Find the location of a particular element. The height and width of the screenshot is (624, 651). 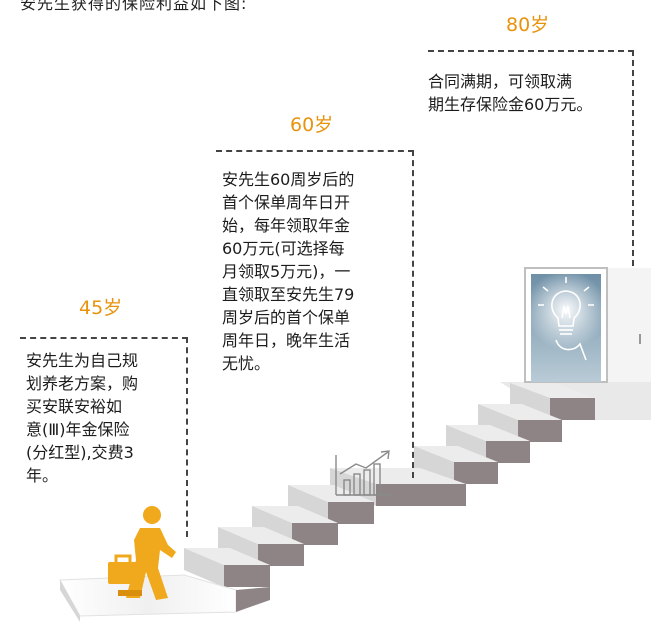

growth-chart-icon is located at coordinates (363, 473).